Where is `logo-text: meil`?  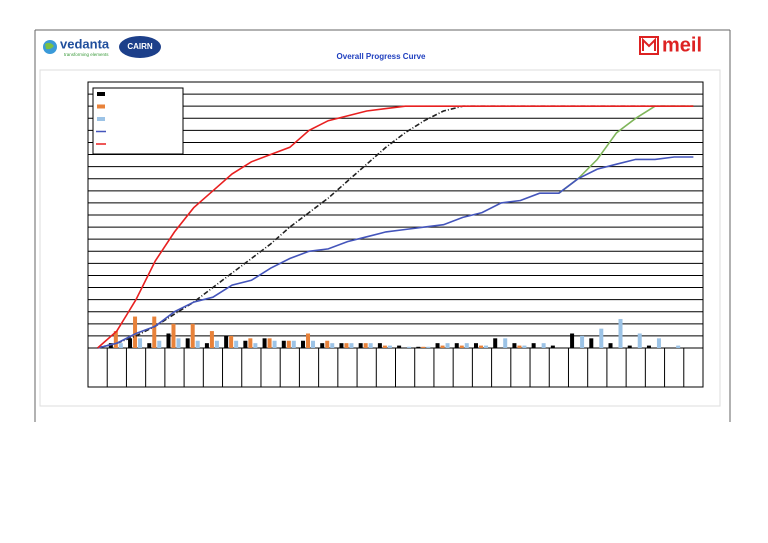 logo-text: meil is located at coordinates (682, 45).